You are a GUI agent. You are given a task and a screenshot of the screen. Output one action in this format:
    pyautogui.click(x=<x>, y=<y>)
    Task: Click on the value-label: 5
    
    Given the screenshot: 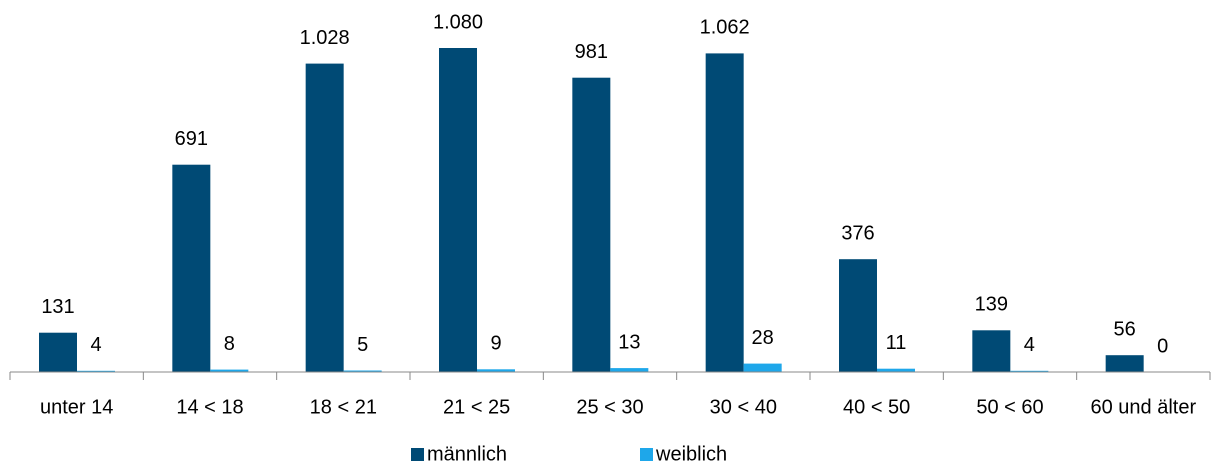 What is the action you would take?
    pyautogui.click(x=362, y=345)
    